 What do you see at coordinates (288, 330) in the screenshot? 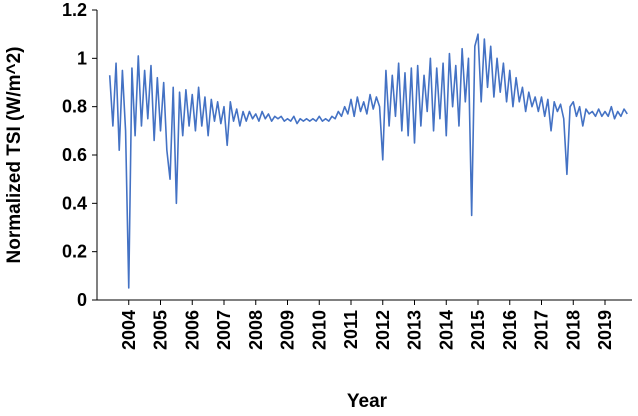
I see `x-tick-label: 2009` at bounding box center [288, 330].